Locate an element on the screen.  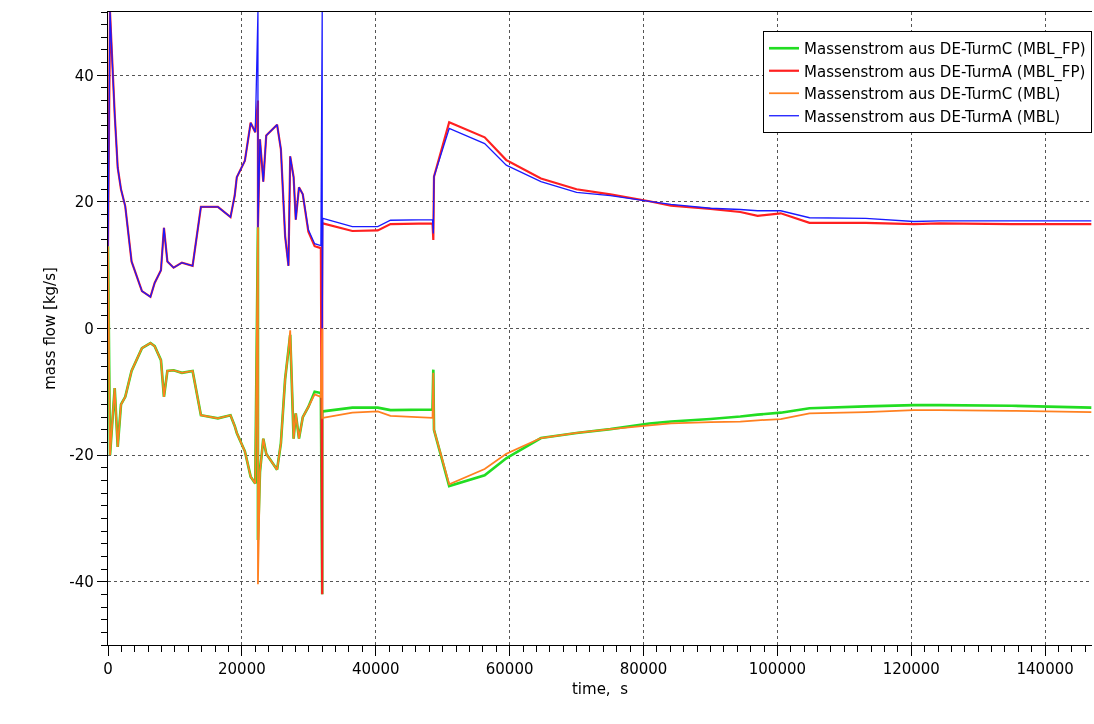
x-axis-title: time, s is located at coordinates (600, 689).